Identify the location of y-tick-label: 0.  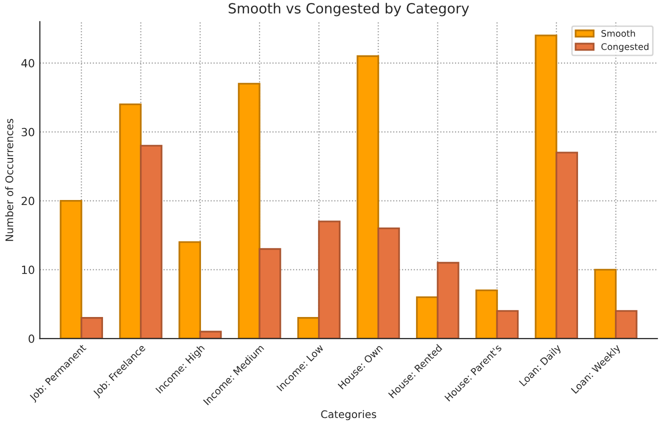
(31, 338).